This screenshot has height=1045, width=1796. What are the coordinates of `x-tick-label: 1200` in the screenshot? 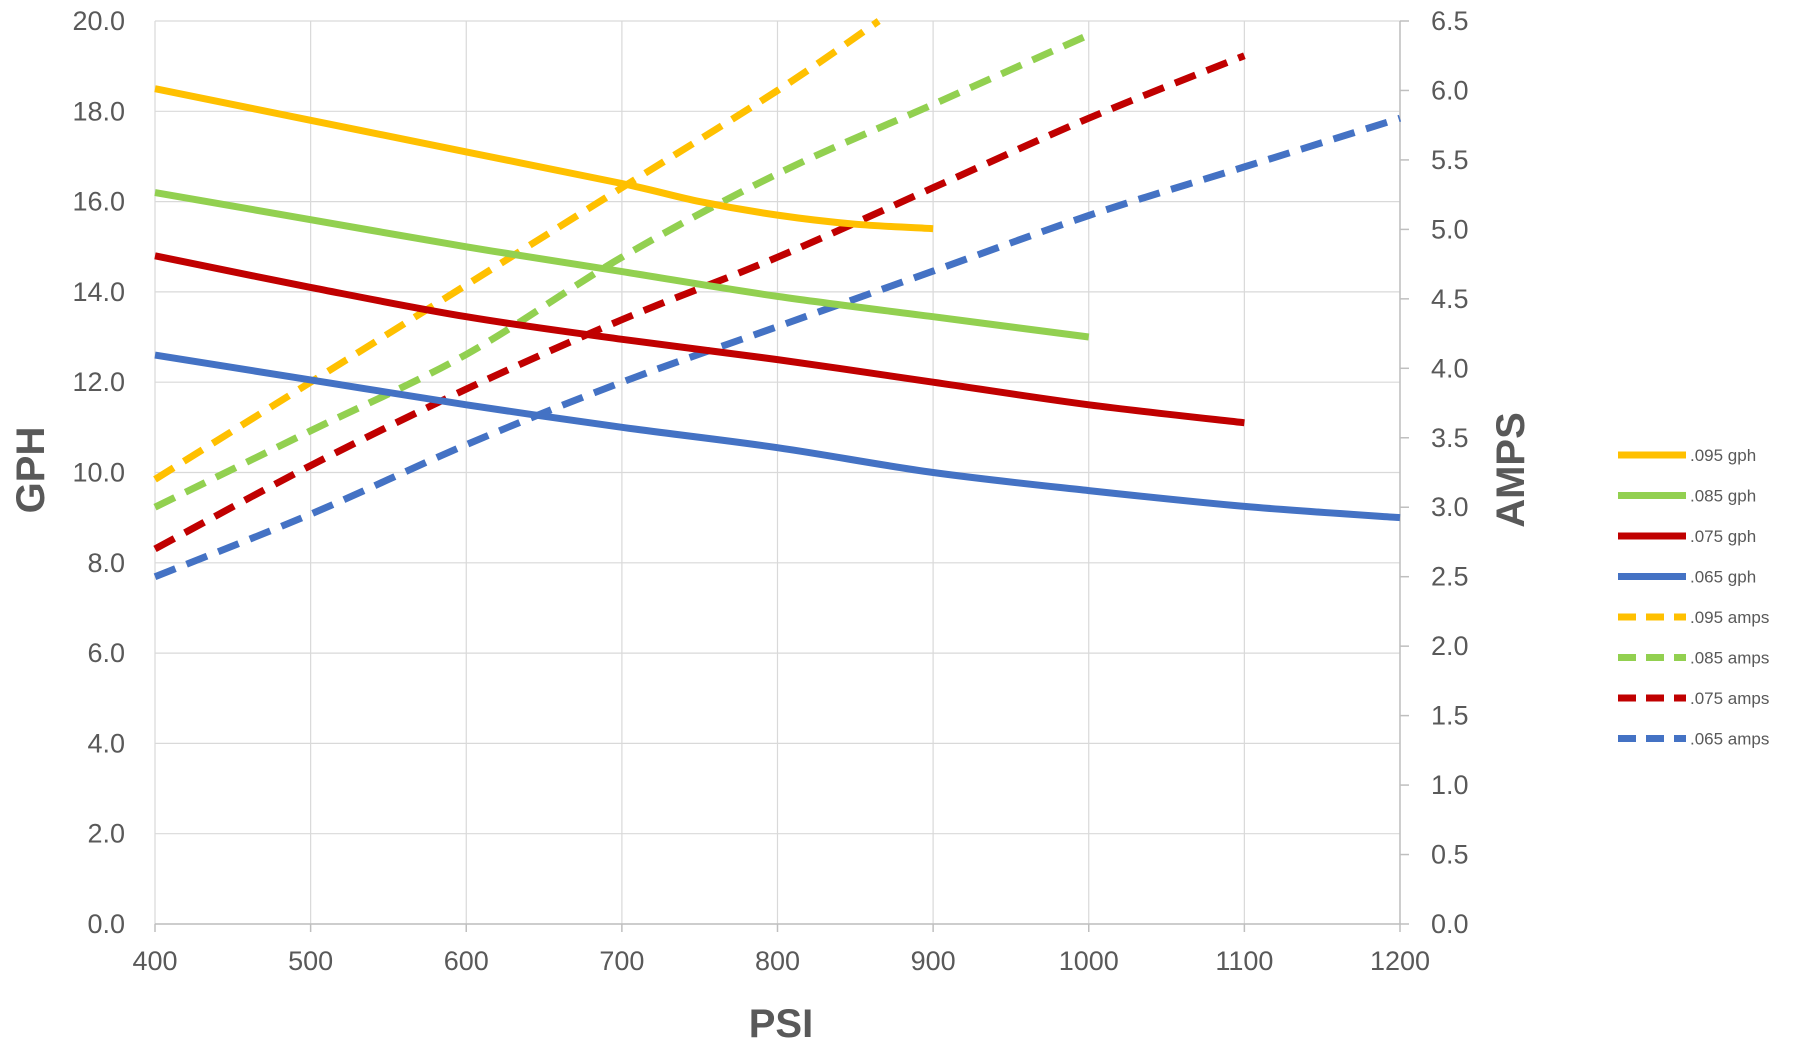 It's located at (1400, 961).